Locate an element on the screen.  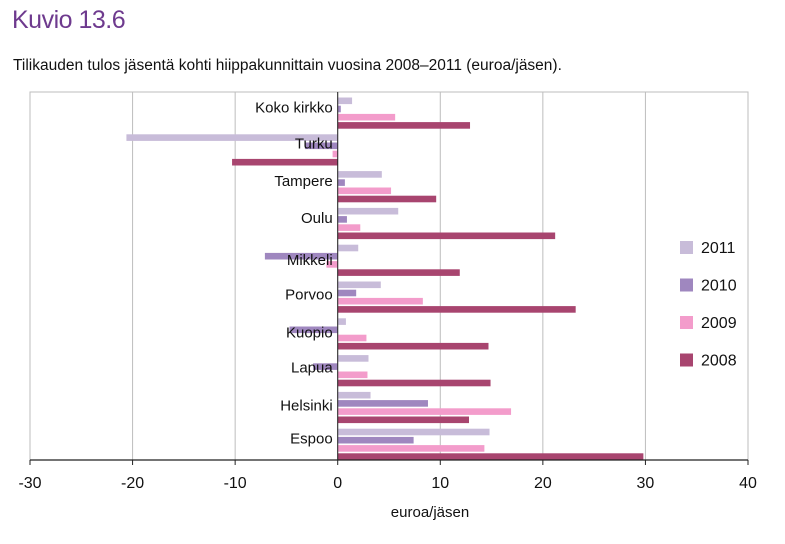
bar-kuopio-2010 is located at coordinates (313, 330).